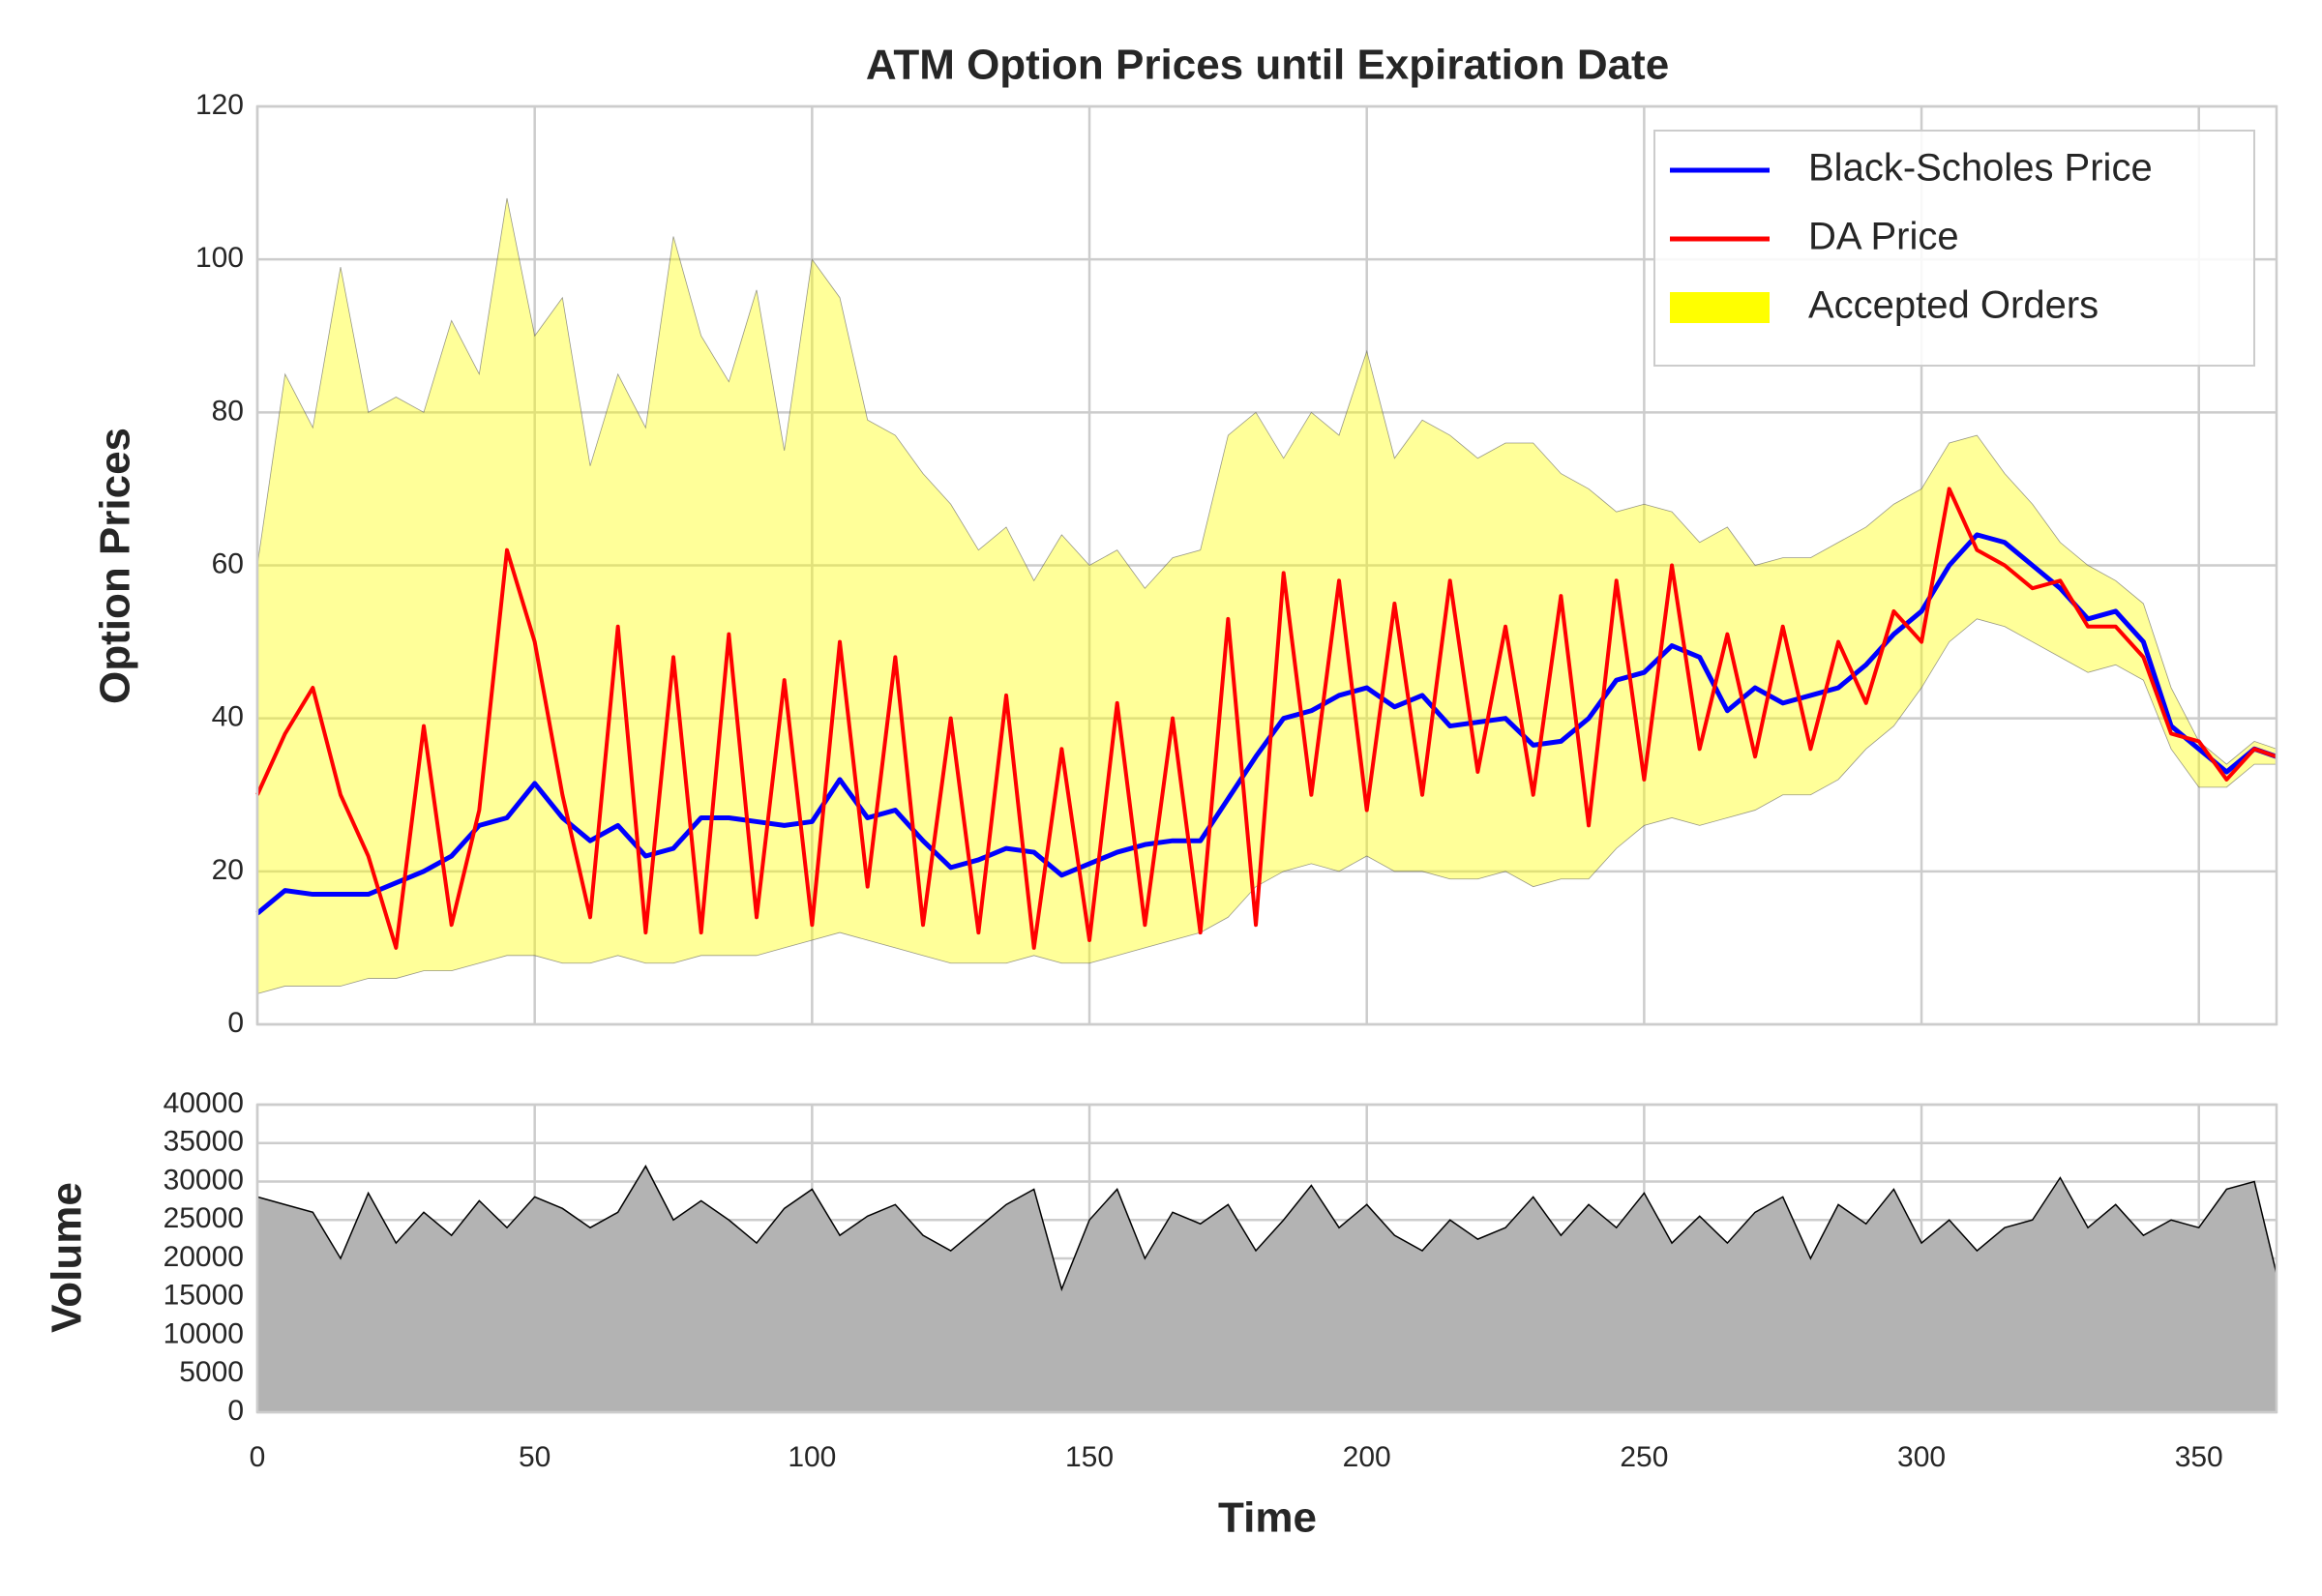 Image resolution: width=2322 pixels, height=1596 pixels. Describe the element at coordinates (1267, 1518) in the screenshot. I see `x-axis-label: Time` at that location.